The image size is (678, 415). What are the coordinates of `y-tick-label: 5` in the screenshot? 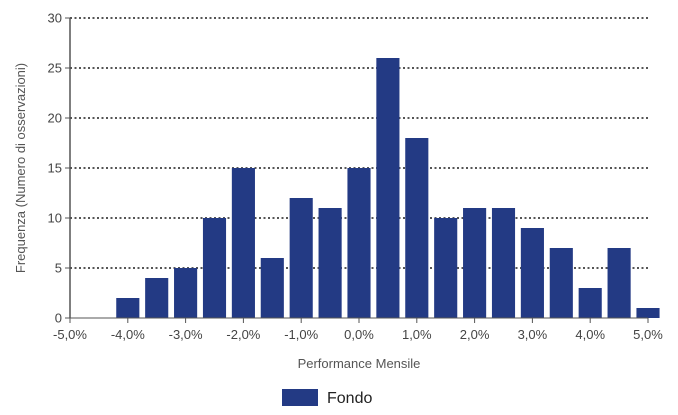 It's located at (58, 268).